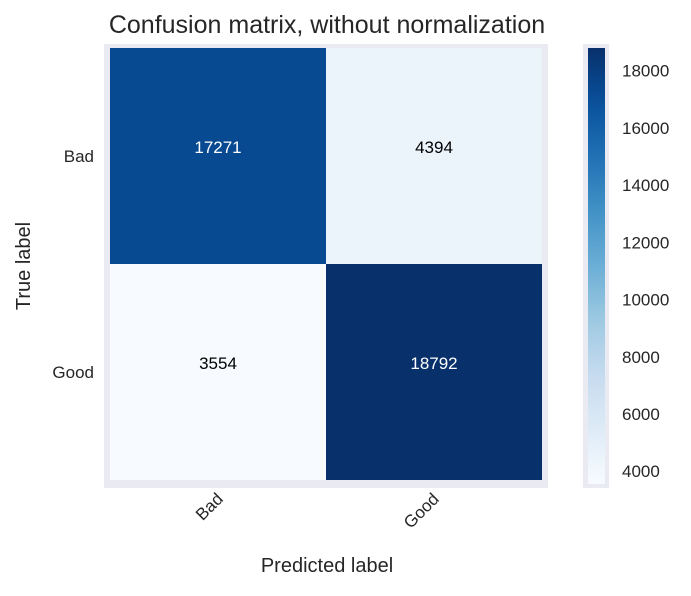 The image size is (691, 596). Describe the element at coordinates (24, 266) in the screenshot. I see `y-axis-label: True label` at that location.